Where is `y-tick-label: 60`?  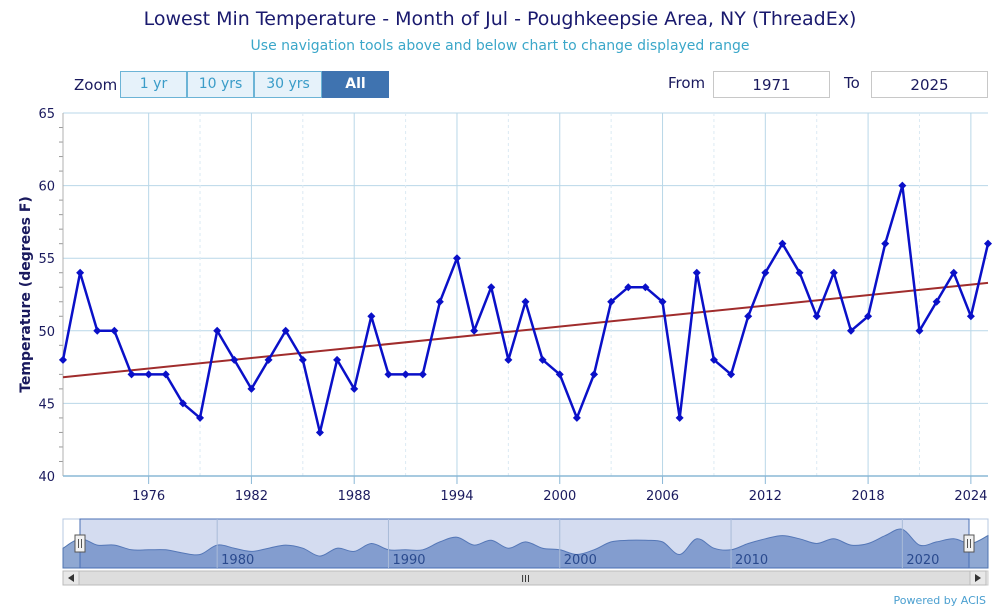
y-tick-label: 60 is located at coordinates (46, 187).